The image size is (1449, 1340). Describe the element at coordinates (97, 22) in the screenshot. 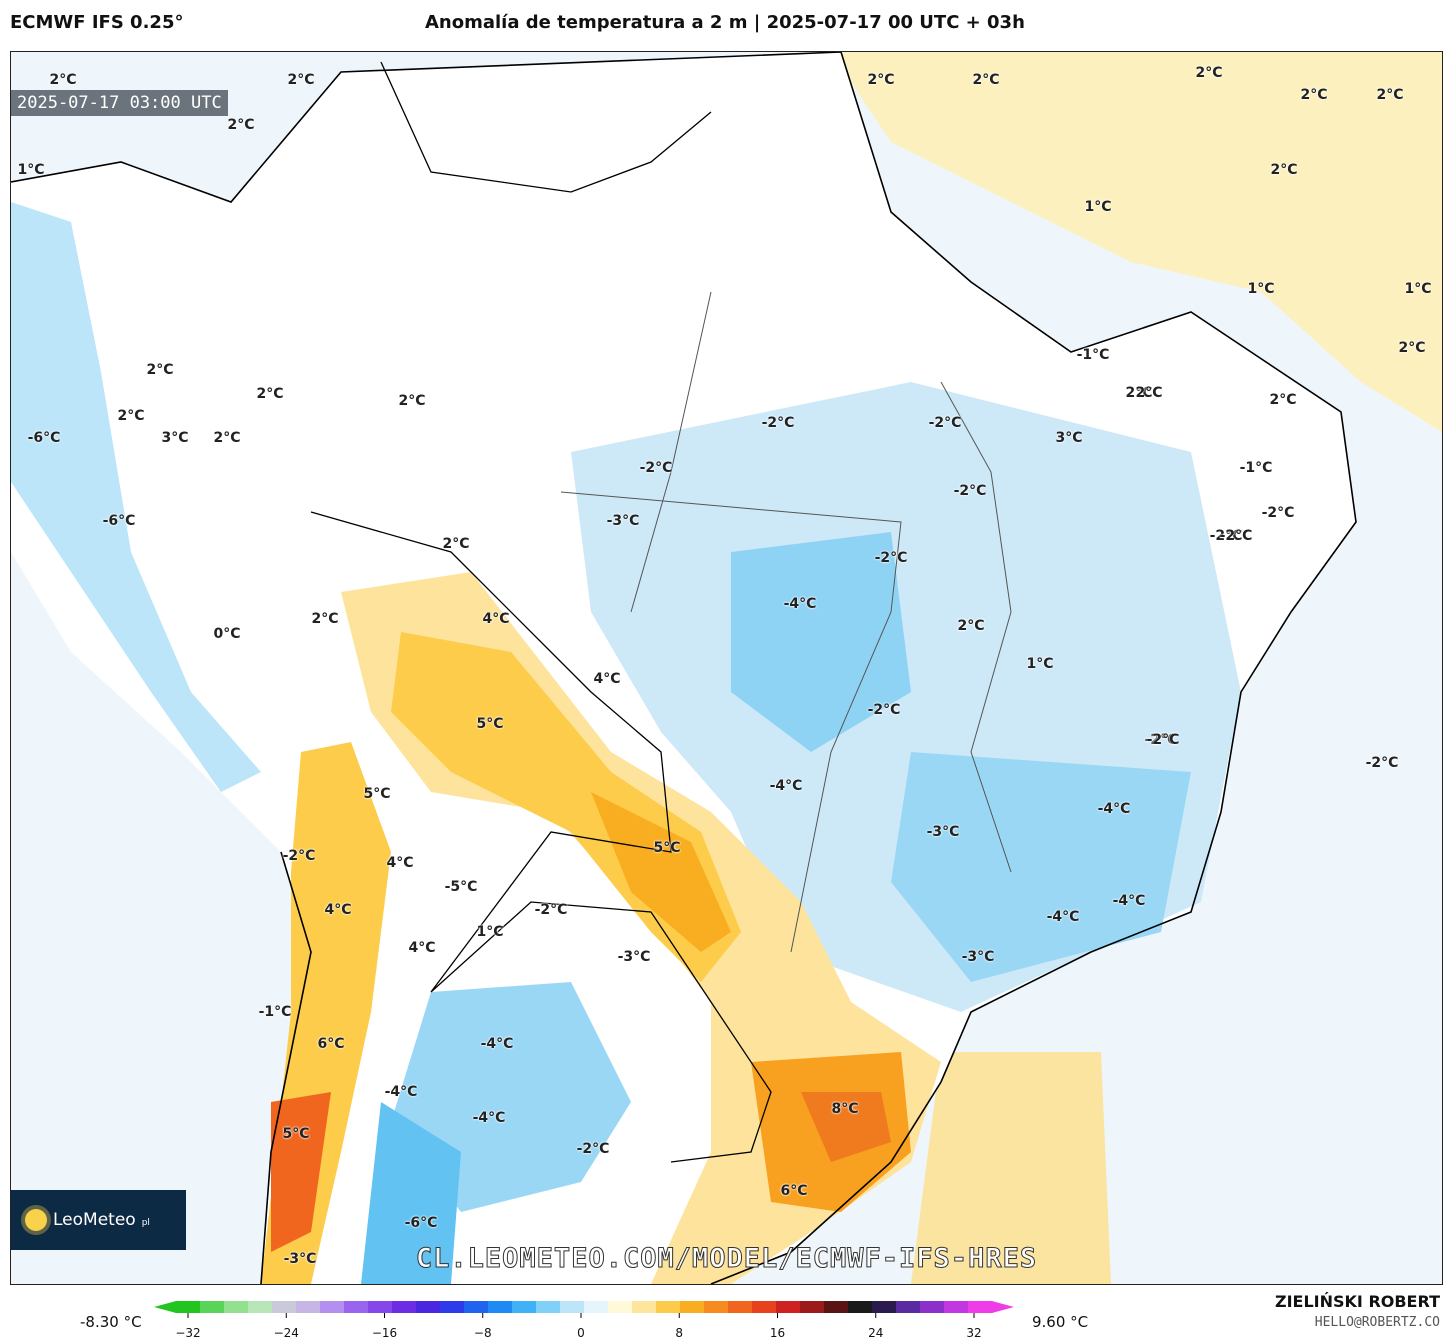

I see `model-name: ECMWF IFS 0.25°` at that location.